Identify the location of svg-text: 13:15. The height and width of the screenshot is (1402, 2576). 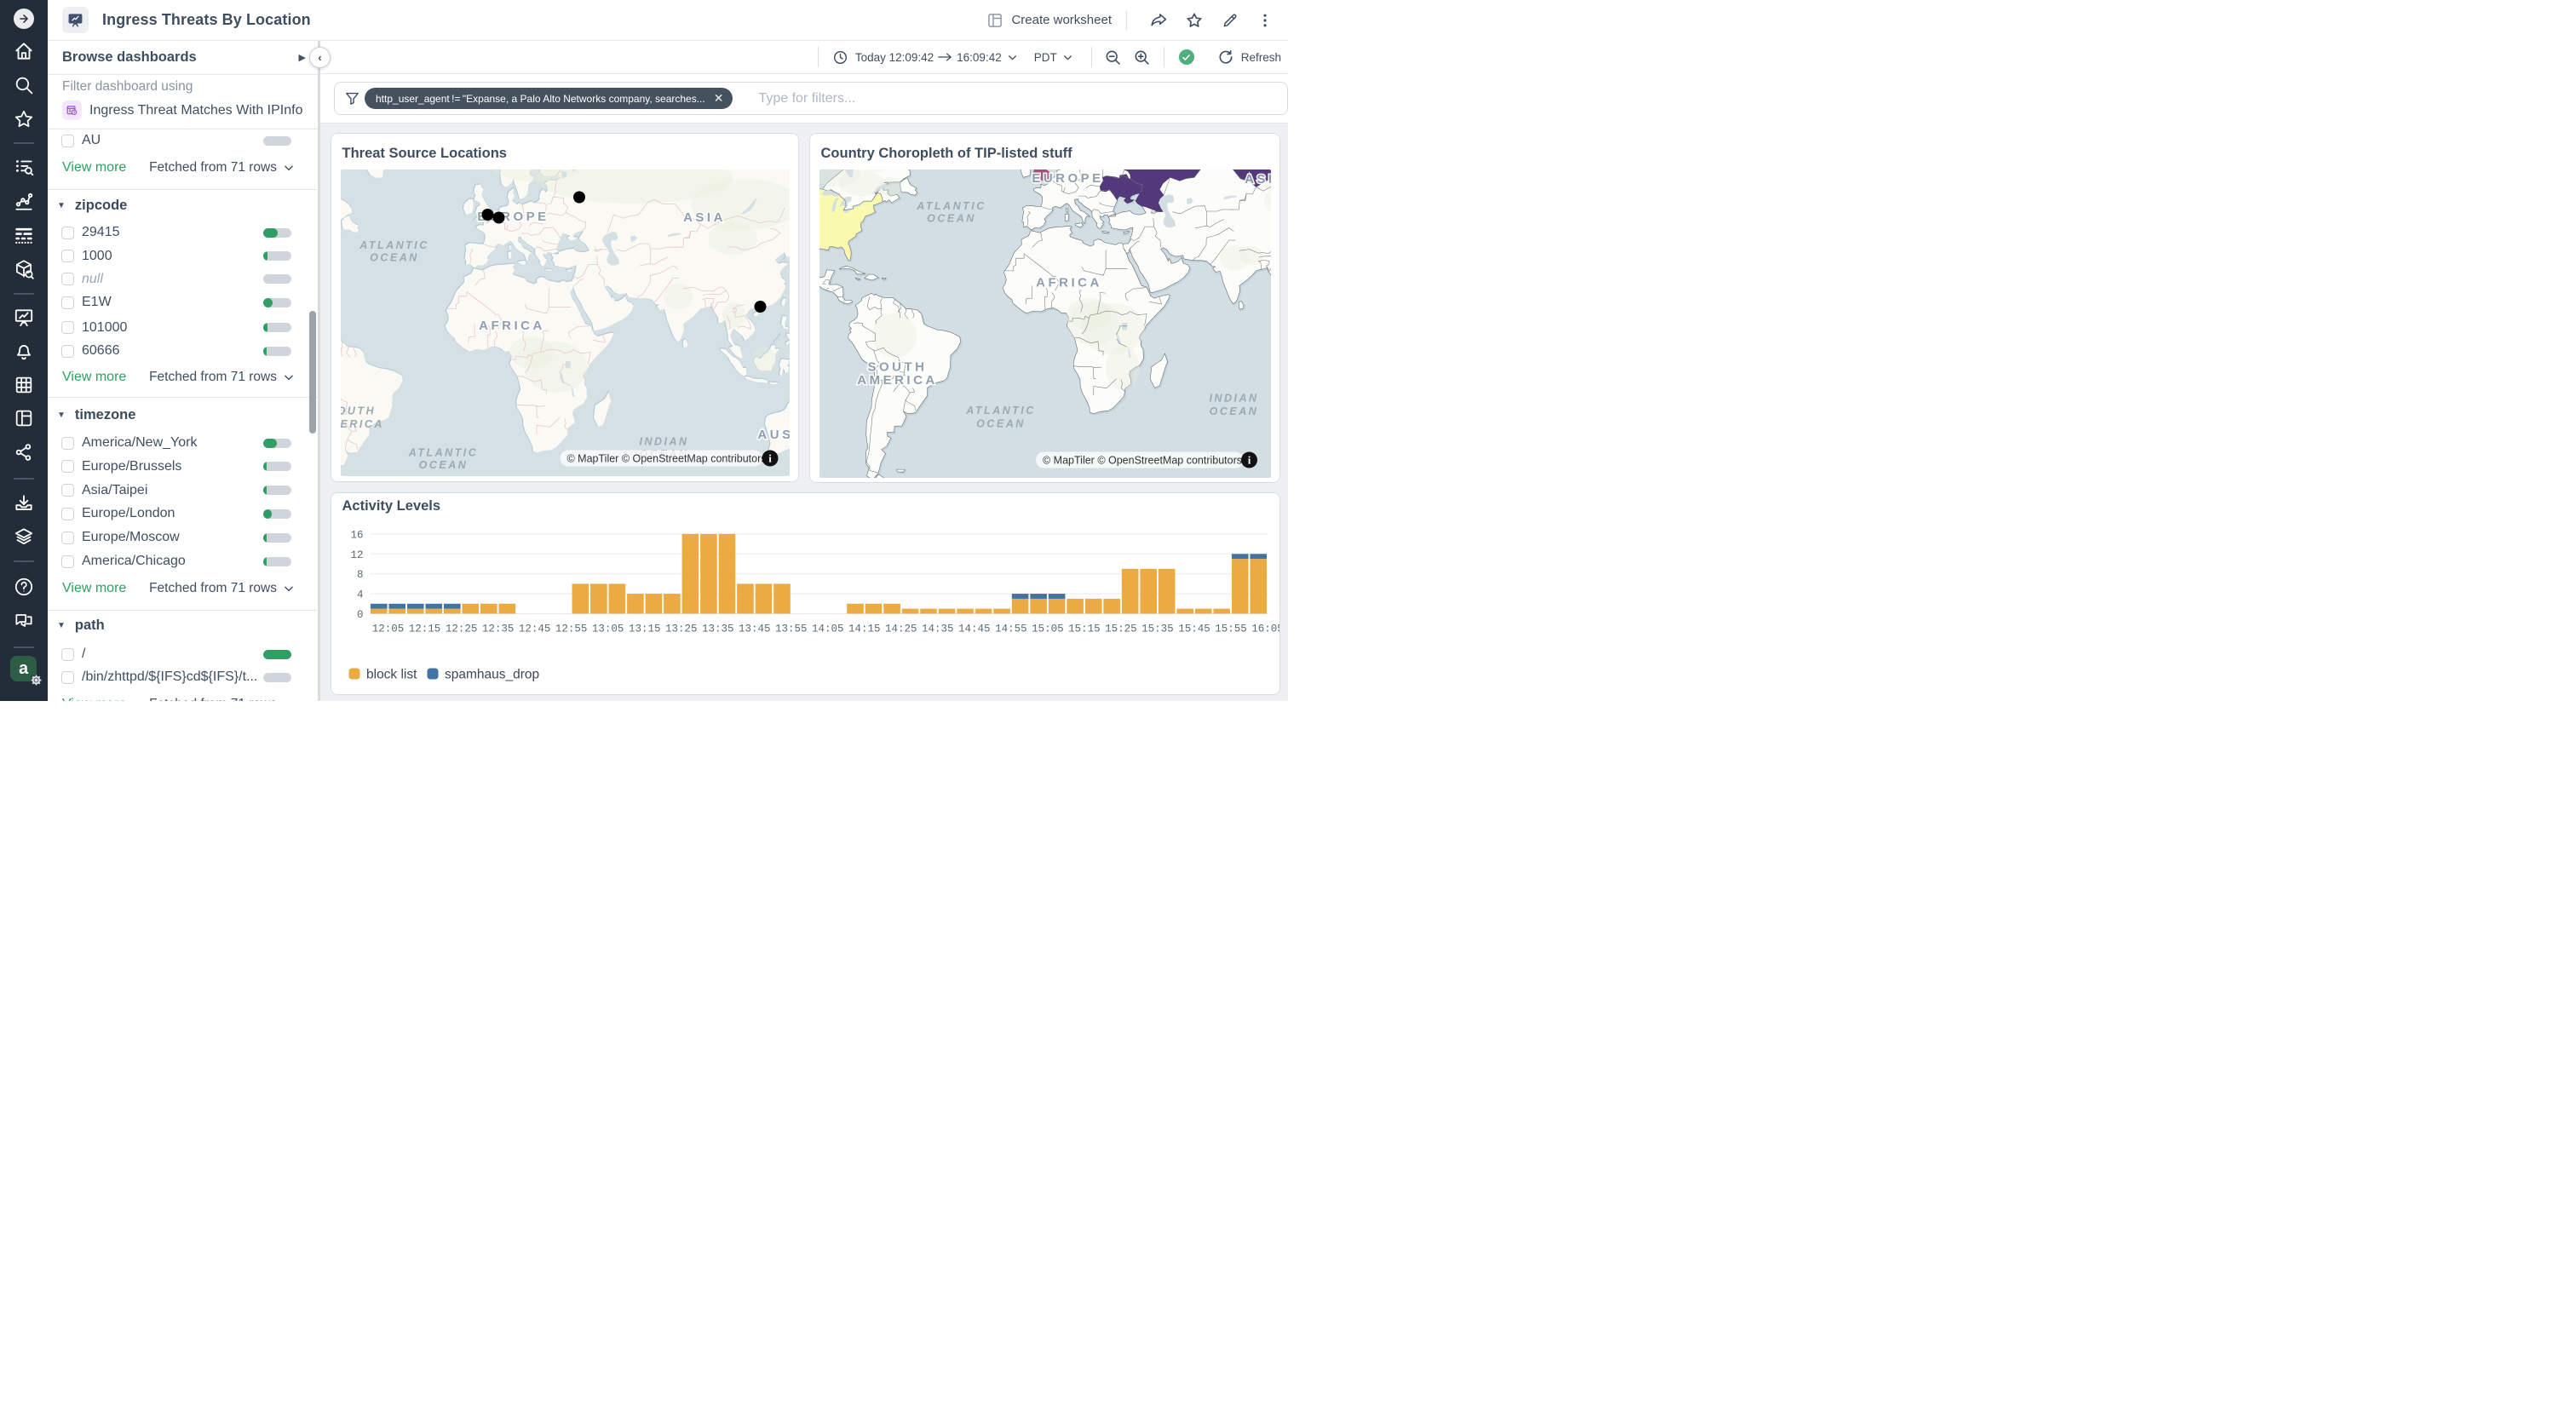
(644, 629).